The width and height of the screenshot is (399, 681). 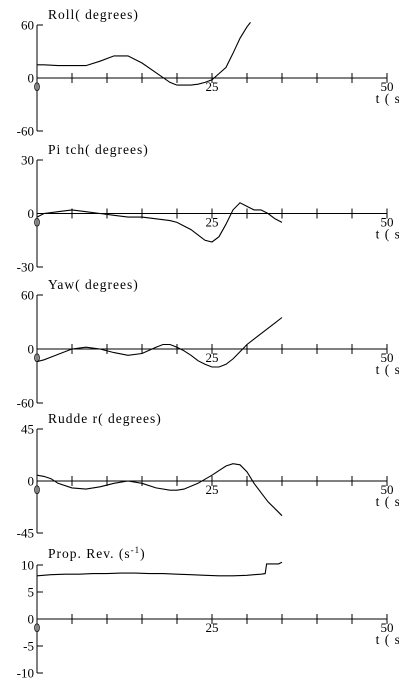 I want to click on panel4-x-axis-label: t ( s), so click(x=387, y=501).